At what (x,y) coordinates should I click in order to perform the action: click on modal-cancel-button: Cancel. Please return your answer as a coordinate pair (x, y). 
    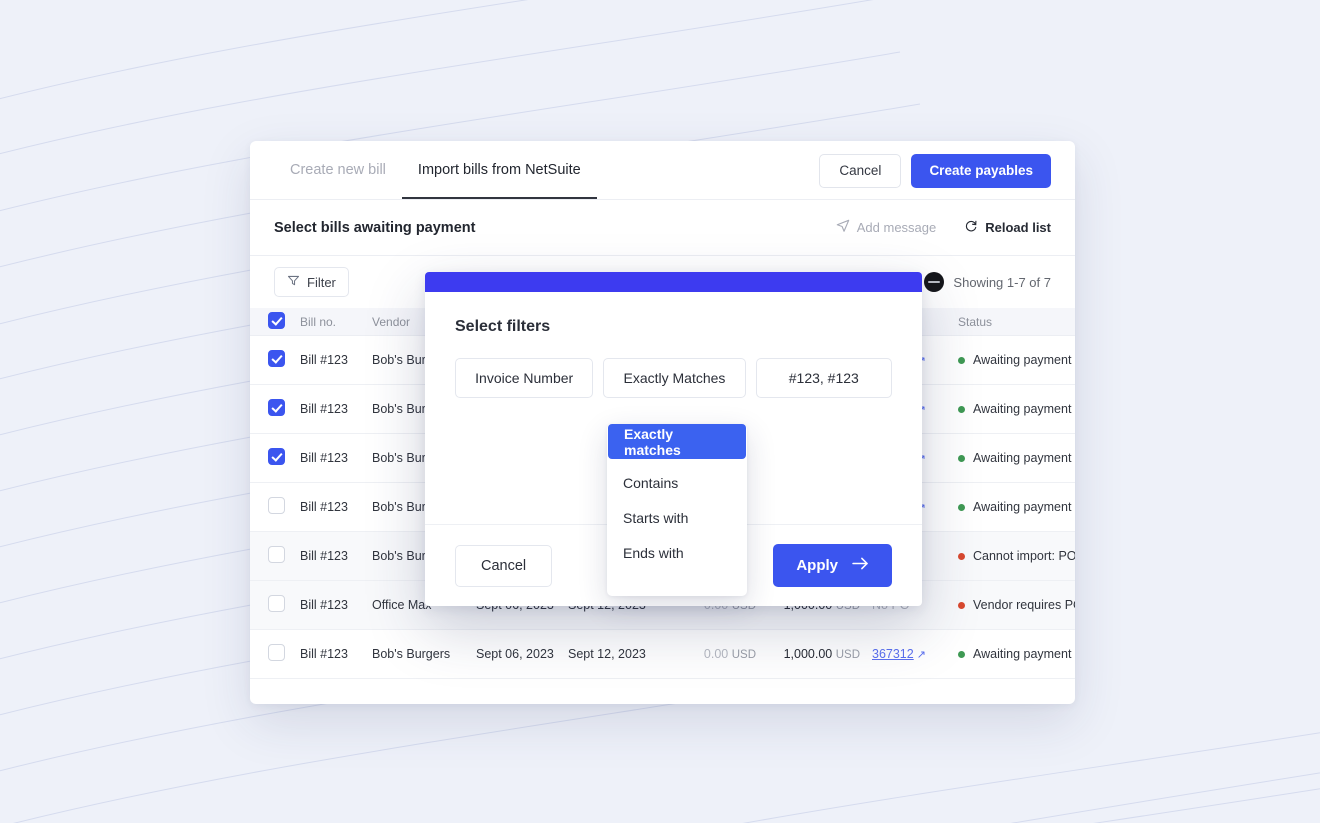
    Looking at the image, I should click on (504, 565).